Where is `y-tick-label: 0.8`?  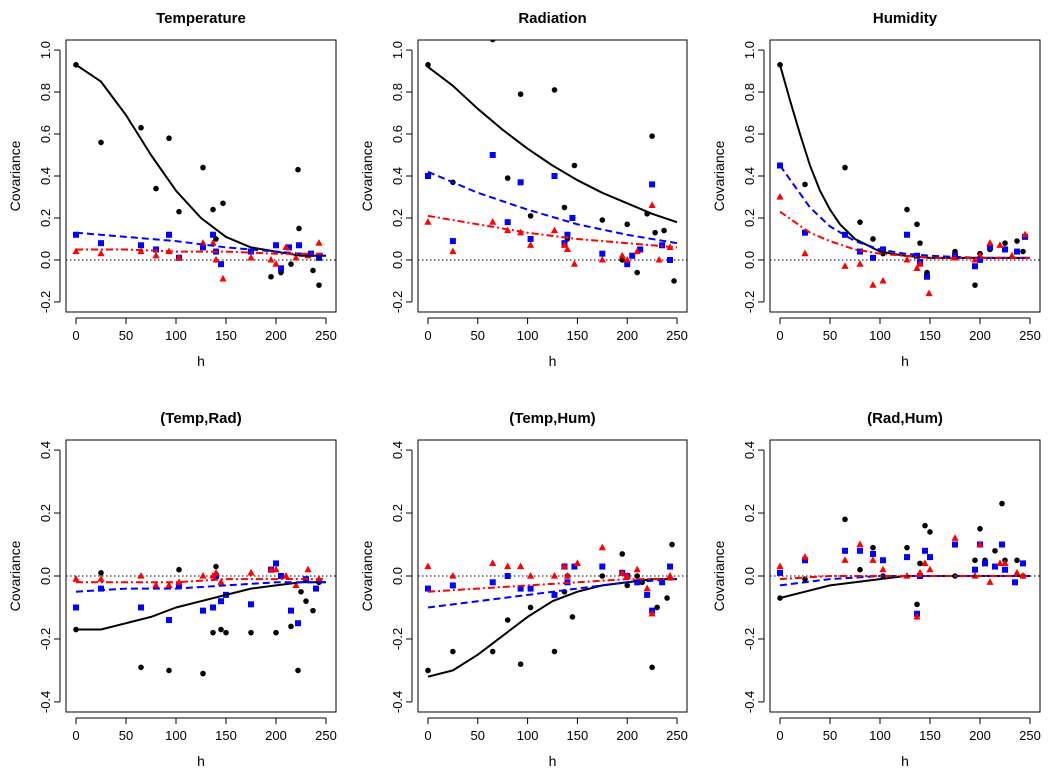 y-tick-label: 0.8 is located at coordinates (749, 92).